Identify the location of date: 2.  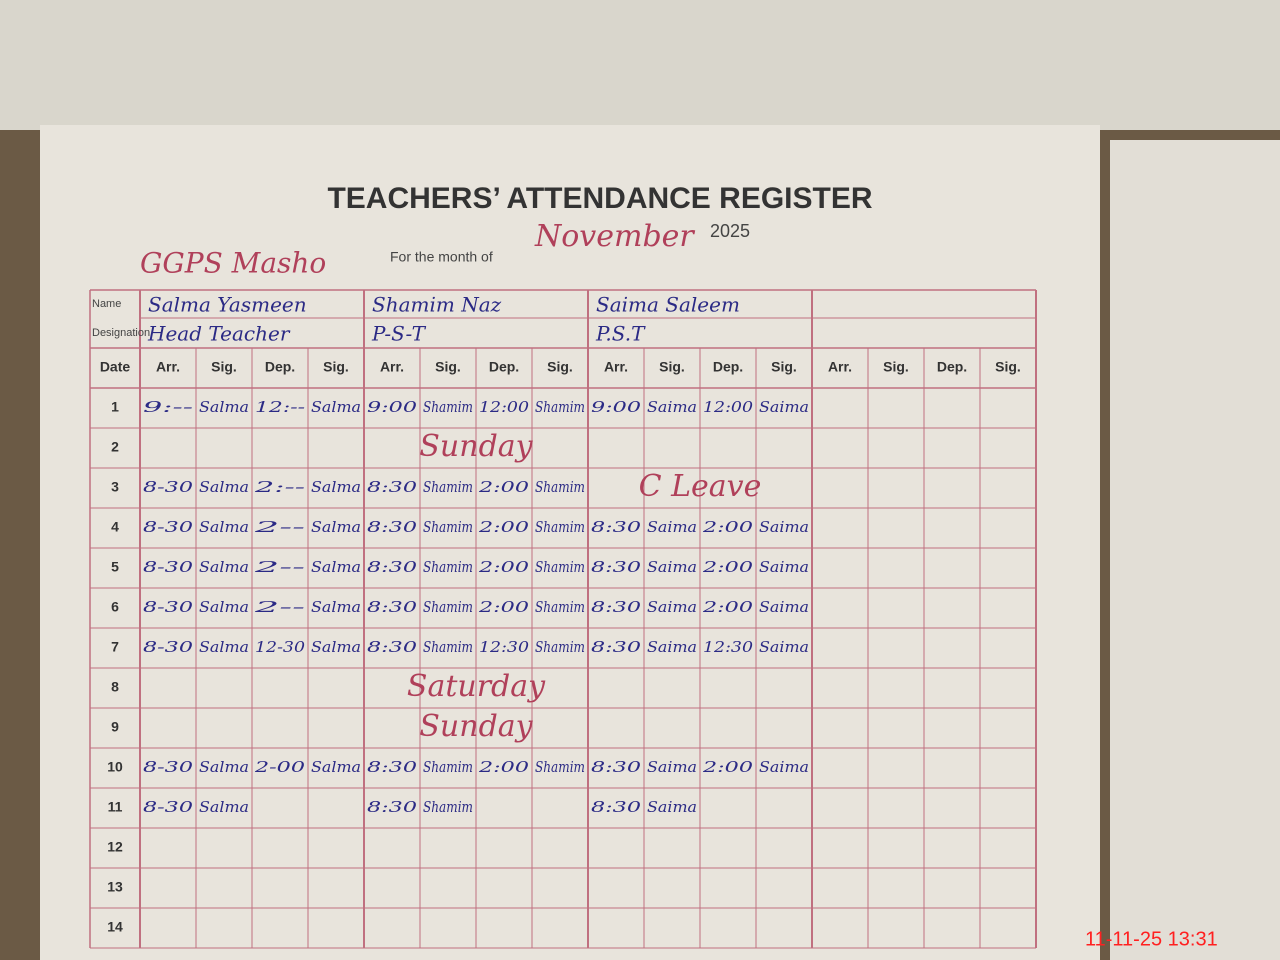
(115, 447).